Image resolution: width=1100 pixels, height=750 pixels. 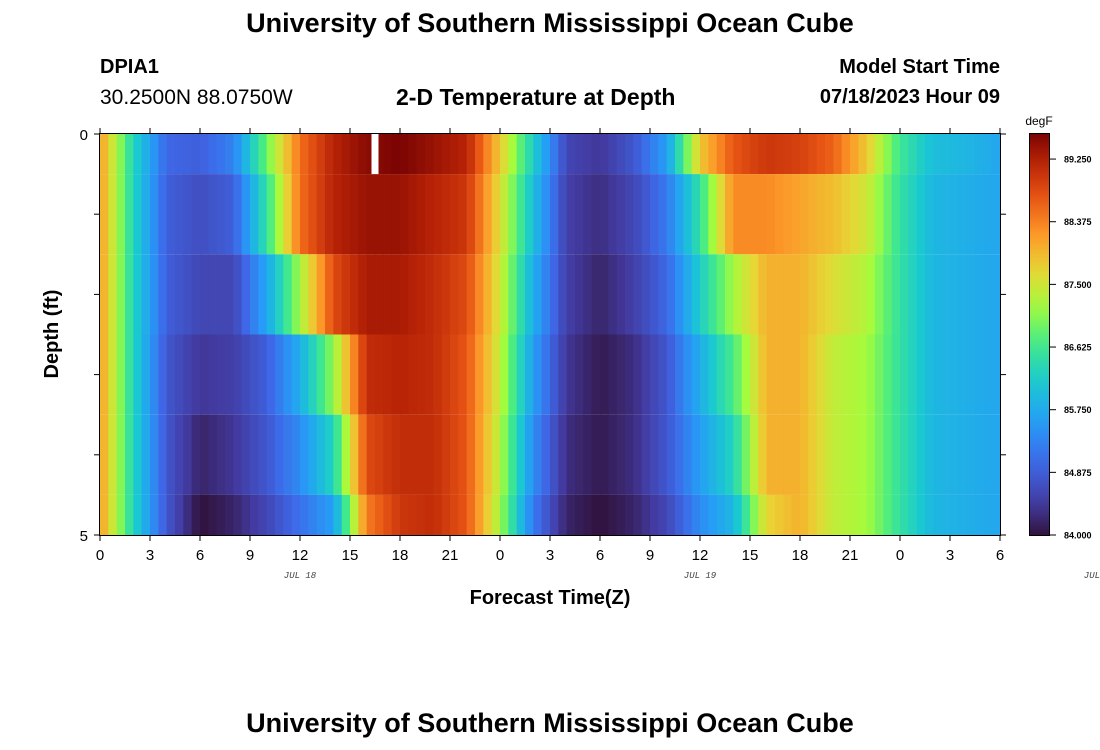 What do you see at coordinates (650, 555) in the screenshot?
I see `x-tick-label: 9` at bounding box center [650, 555].